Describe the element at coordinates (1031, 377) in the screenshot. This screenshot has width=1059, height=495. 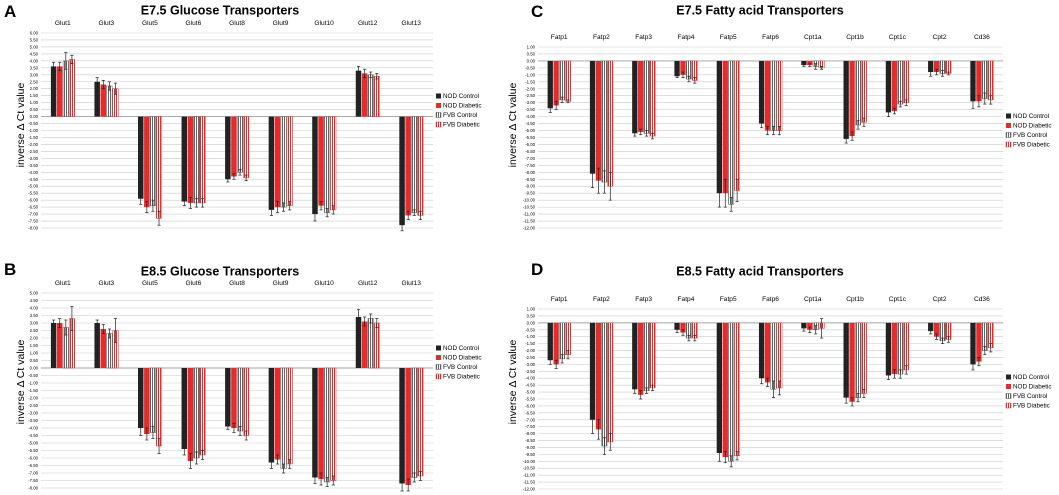
I see `legend-label: NOD Control` at that location.